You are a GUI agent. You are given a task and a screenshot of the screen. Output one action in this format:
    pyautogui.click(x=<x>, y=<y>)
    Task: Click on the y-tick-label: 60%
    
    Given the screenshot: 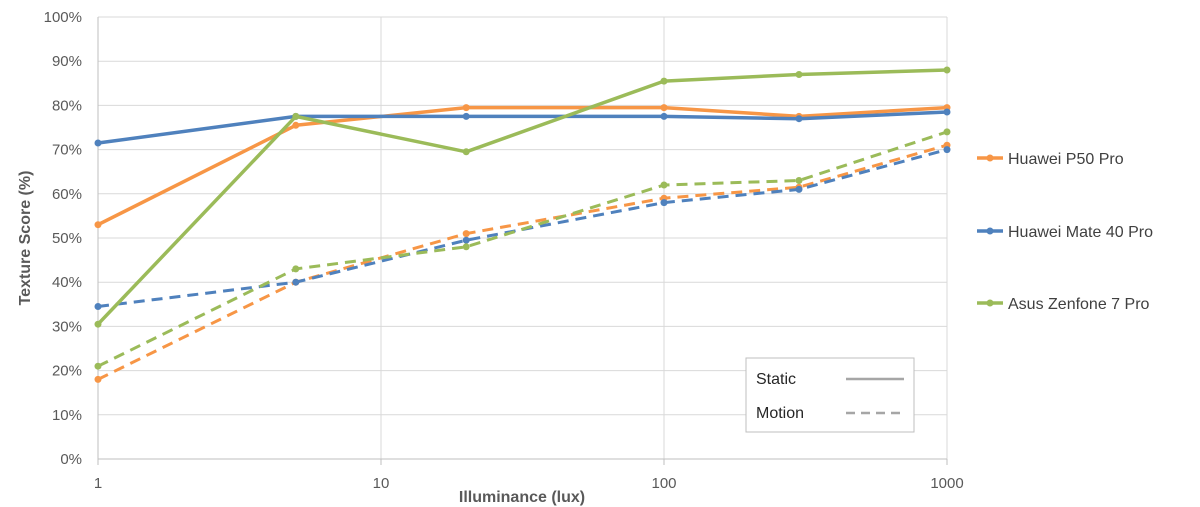 What is the action you would take?
    pyautogui.click(x=67, y=194)
    